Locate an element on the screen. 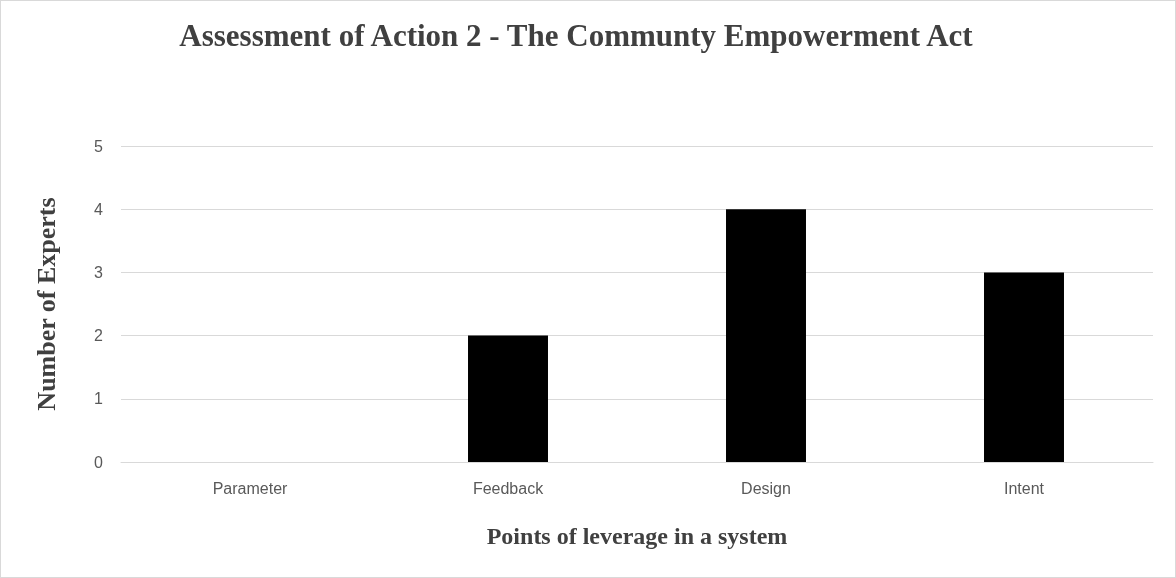 The height and width of the screenshot is (578, 1176). y-tick-label: 2 is located at coordinates (99, 336).